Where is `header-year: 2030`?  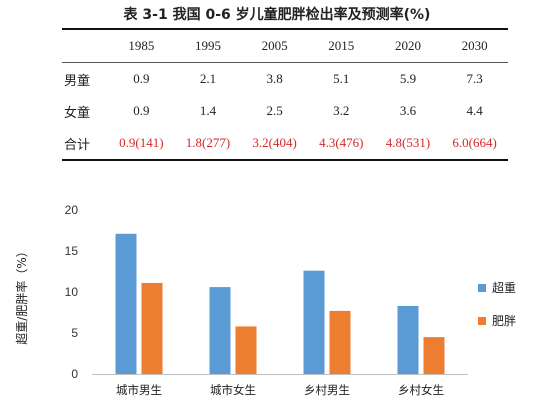 header-year: 2030 is located at coordinates (474, 45).